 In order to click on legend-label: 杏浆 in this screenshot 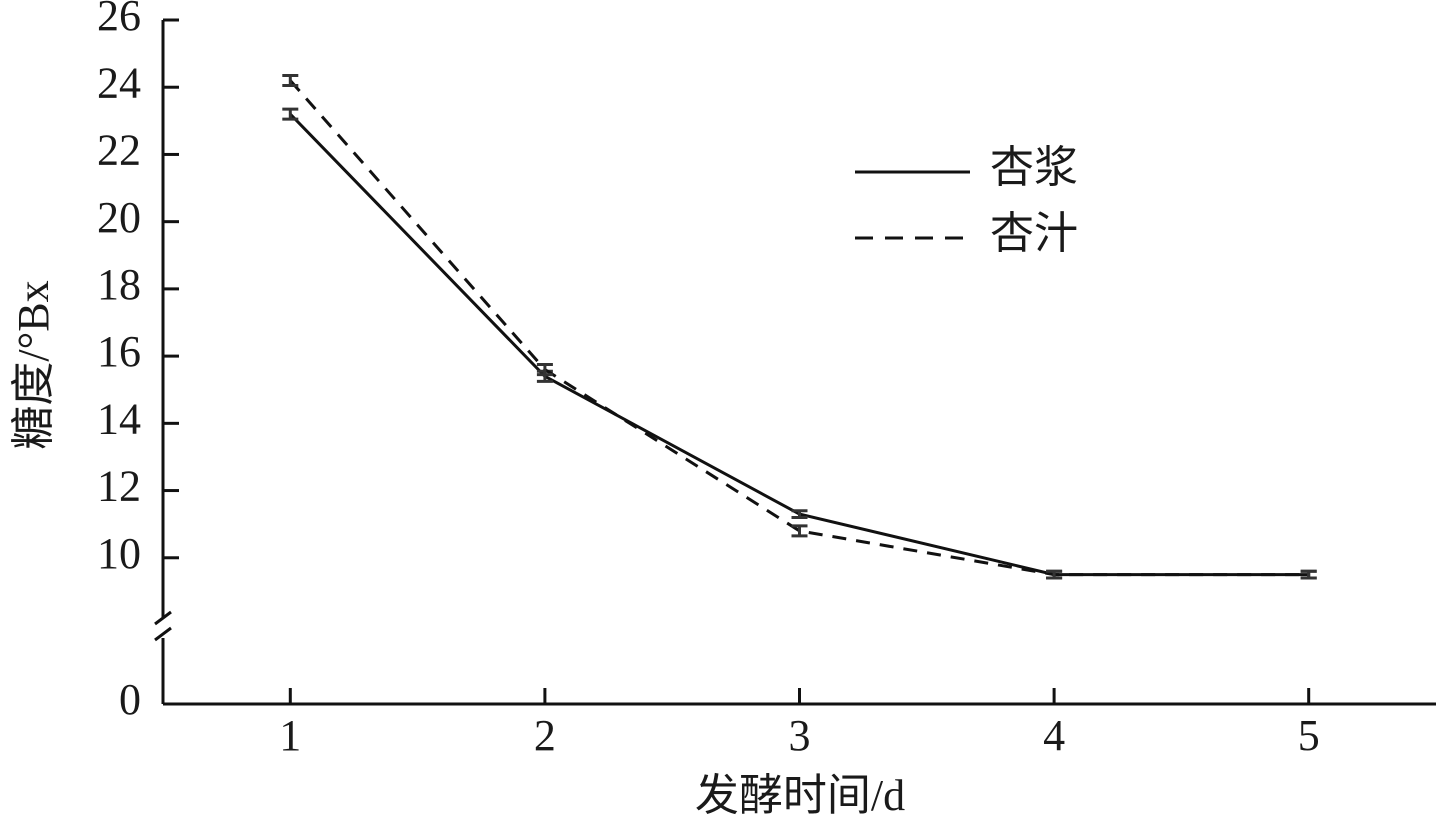, I will do `click(1034, 167)`.